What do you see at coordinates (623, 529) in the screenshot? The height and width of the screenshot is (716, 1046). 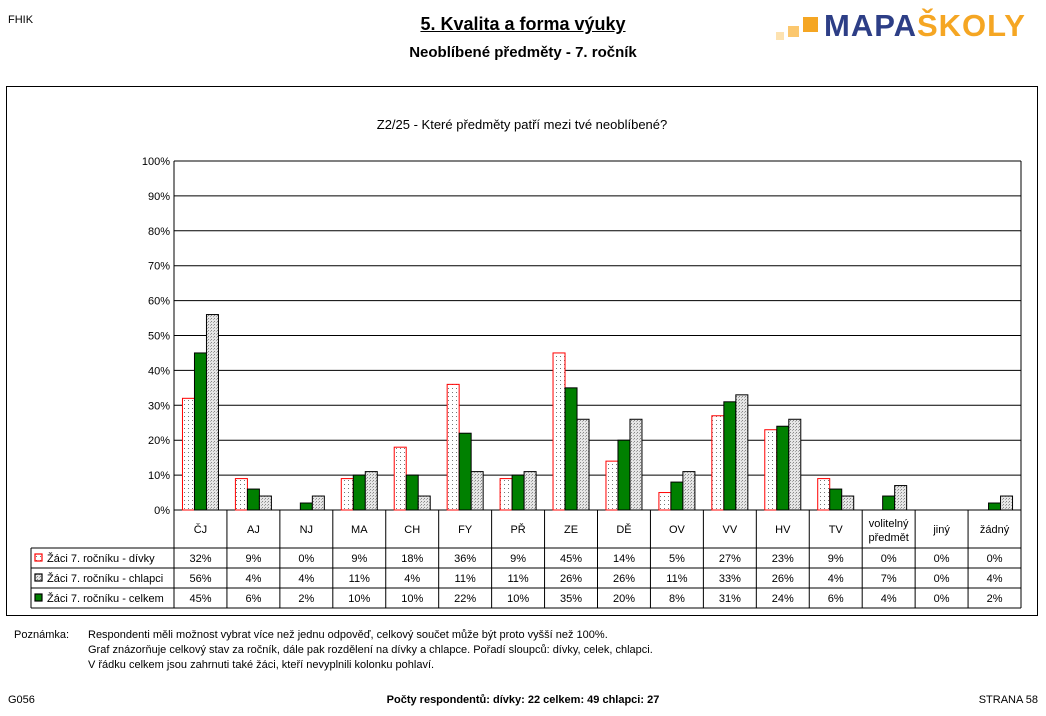 I see `category-label: DĚ` at bounding box center [623, 529].